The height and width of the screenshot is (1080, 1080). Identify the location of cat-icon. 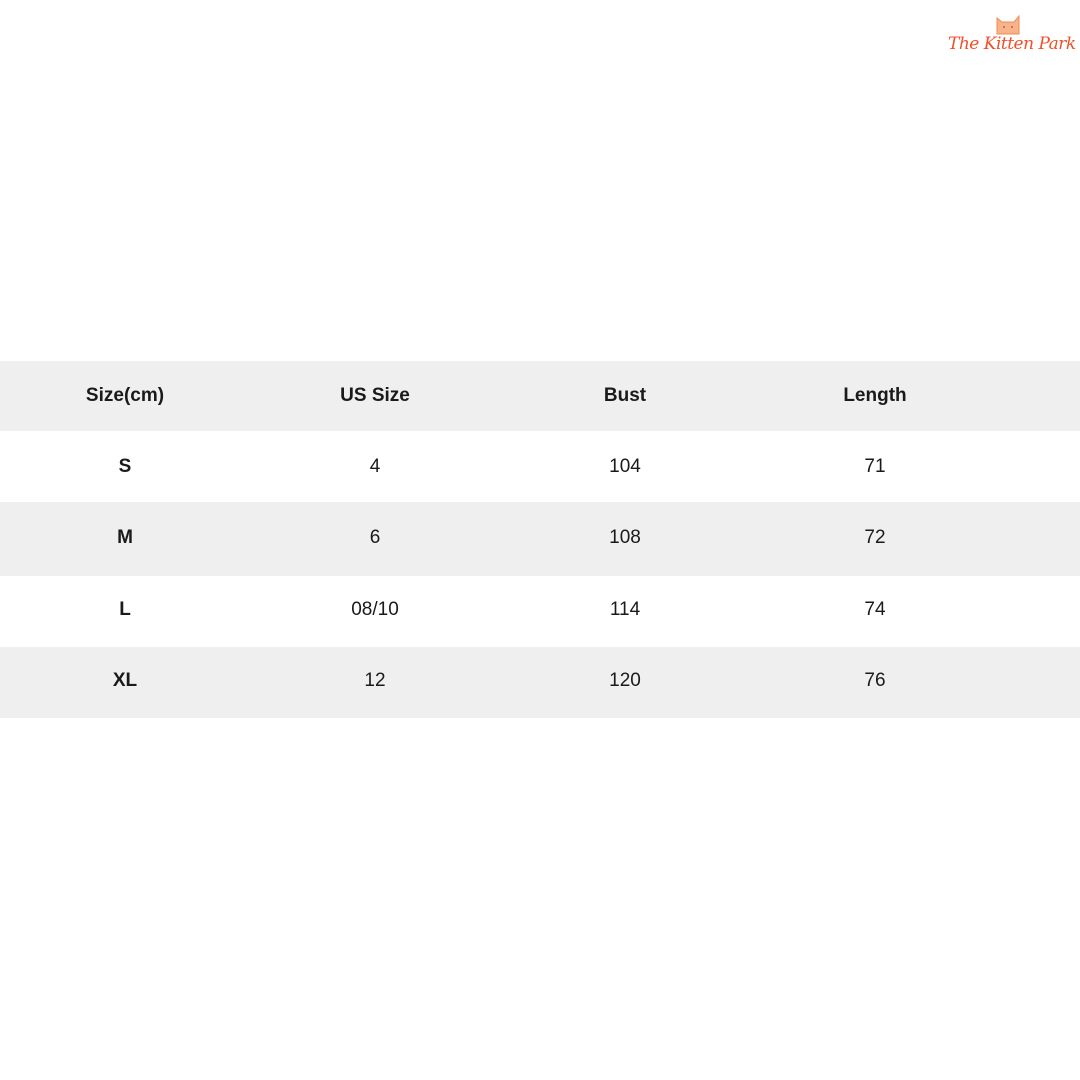
(1008, 24).